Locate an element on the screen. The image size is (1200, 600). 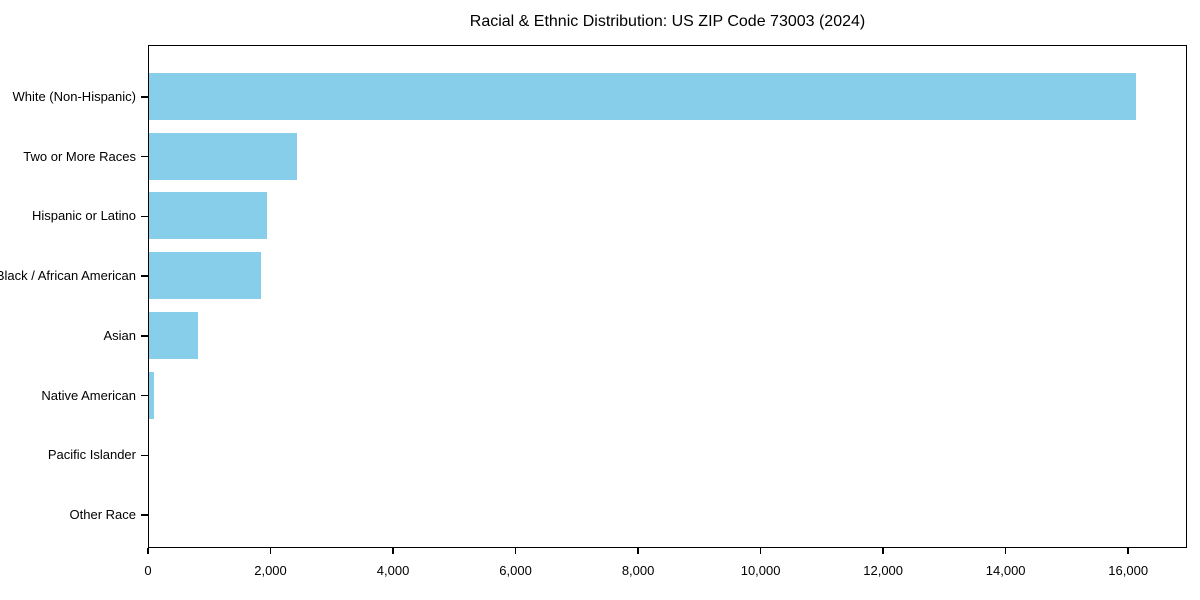
y-tick-label: White (Non-Hispanic) is located at coordinates (74, 96).